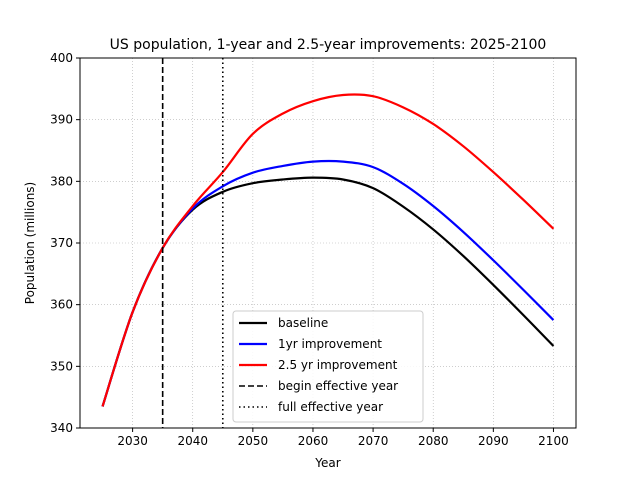 This screenshot has width=640, height=484. What do you see at coordinates (338, 365) in the screenshot?
I see `legend-label: 2.5 yr improvement` at bounding box center [338, 365].